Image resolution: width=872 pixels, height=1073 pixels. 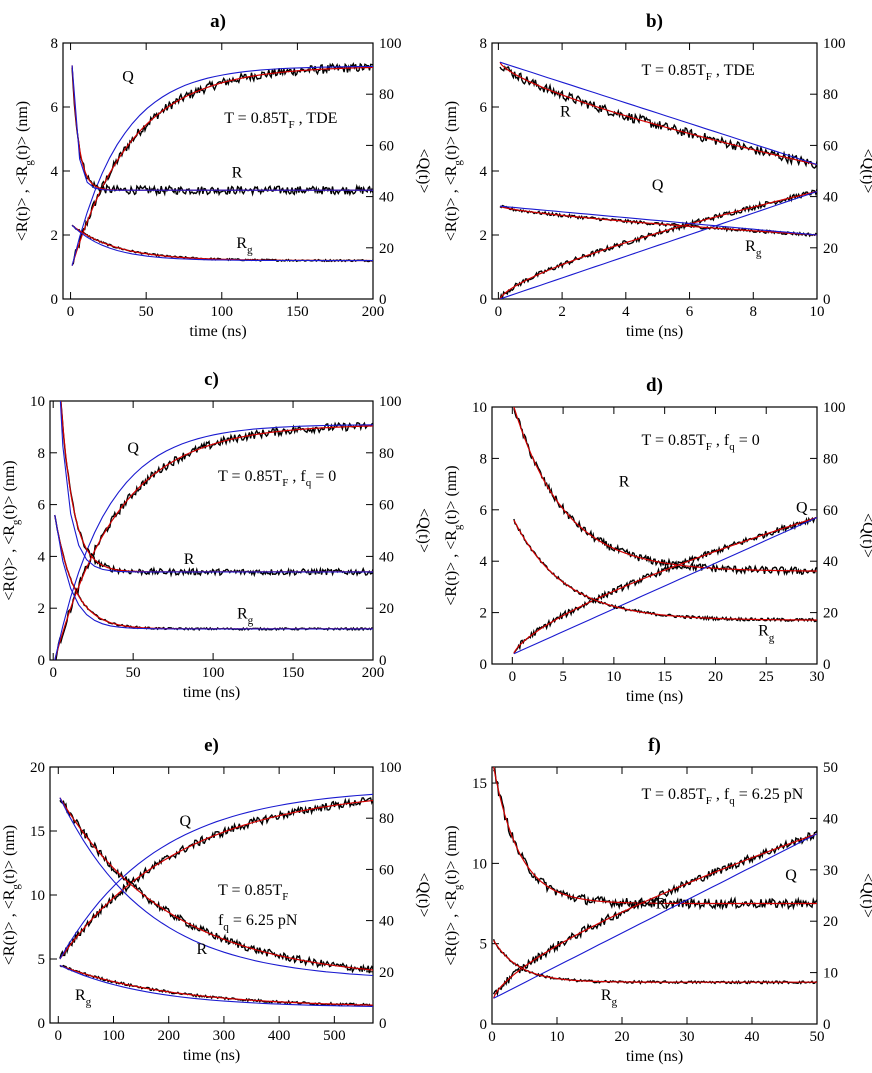 I want to click on x-tick-label: 2, so click(x=562, y=312).